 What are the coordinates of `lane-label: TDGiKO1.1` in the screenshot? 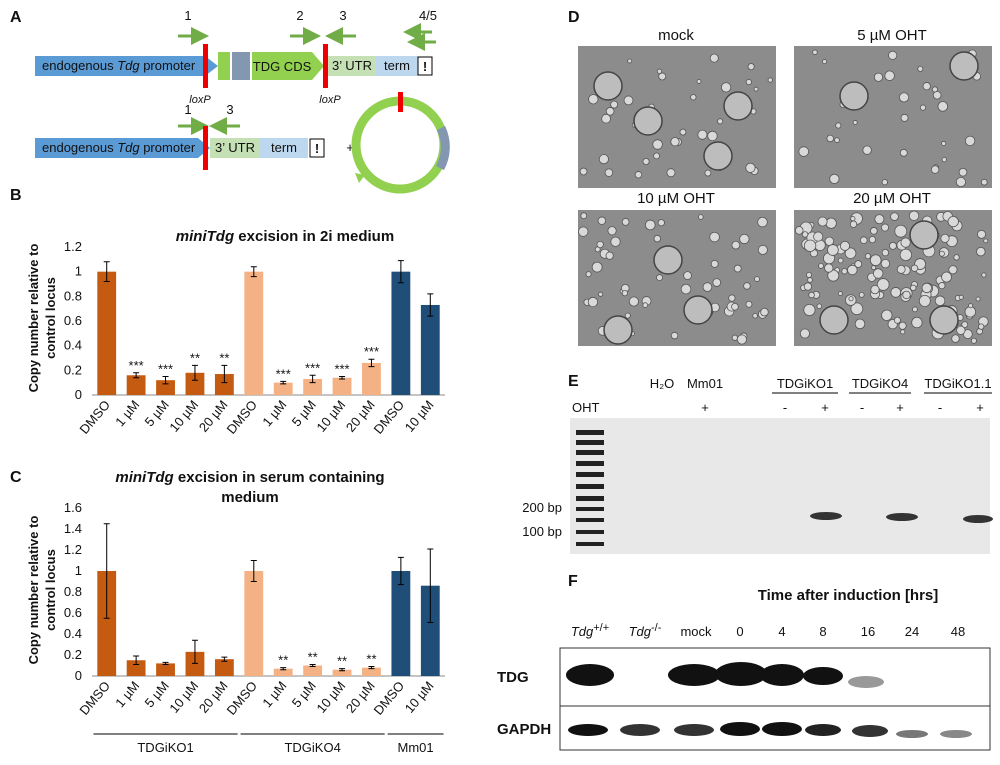 It's located at (957, 383).